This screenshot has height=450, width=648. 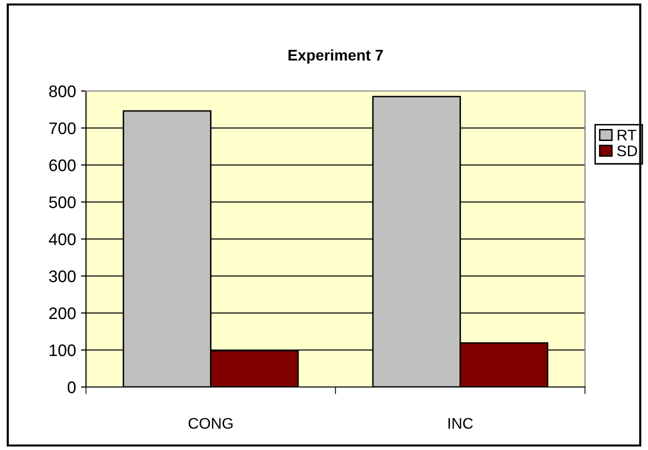 What do you see at coordinates (62, 276) in the screenshot?
I see `y-tick-label: 300` at bounding box center [62, 276].